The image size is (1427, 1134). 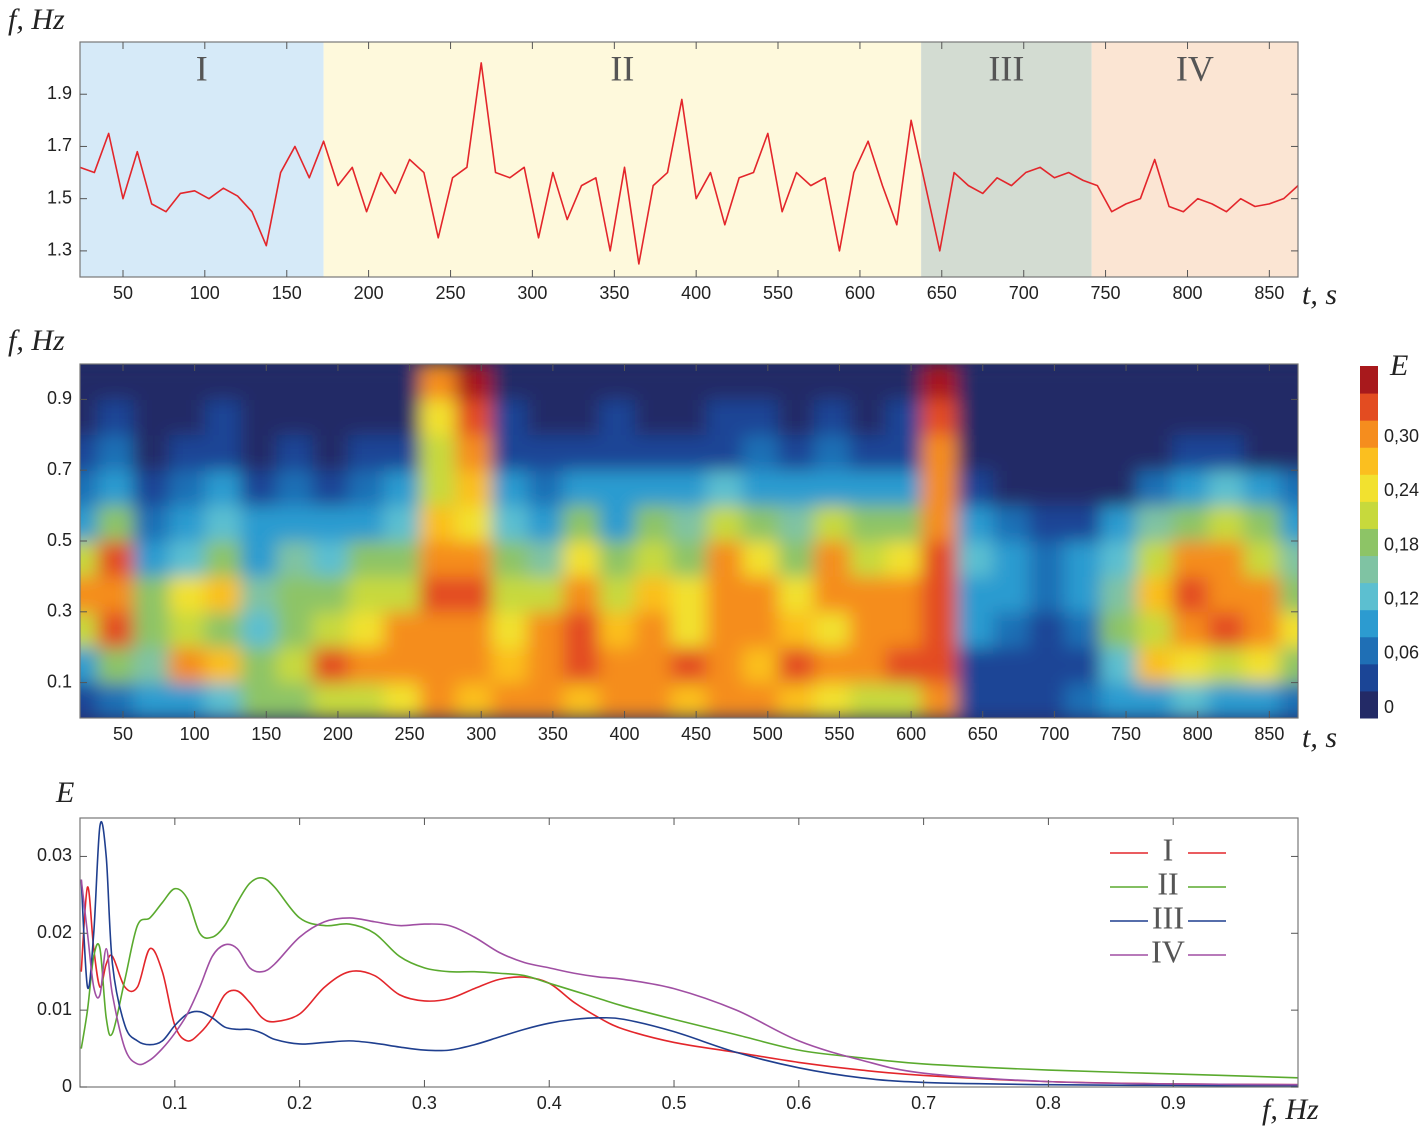 I want to click on colorbar-tick-label: 0,24, so click(x=1401, y=490).